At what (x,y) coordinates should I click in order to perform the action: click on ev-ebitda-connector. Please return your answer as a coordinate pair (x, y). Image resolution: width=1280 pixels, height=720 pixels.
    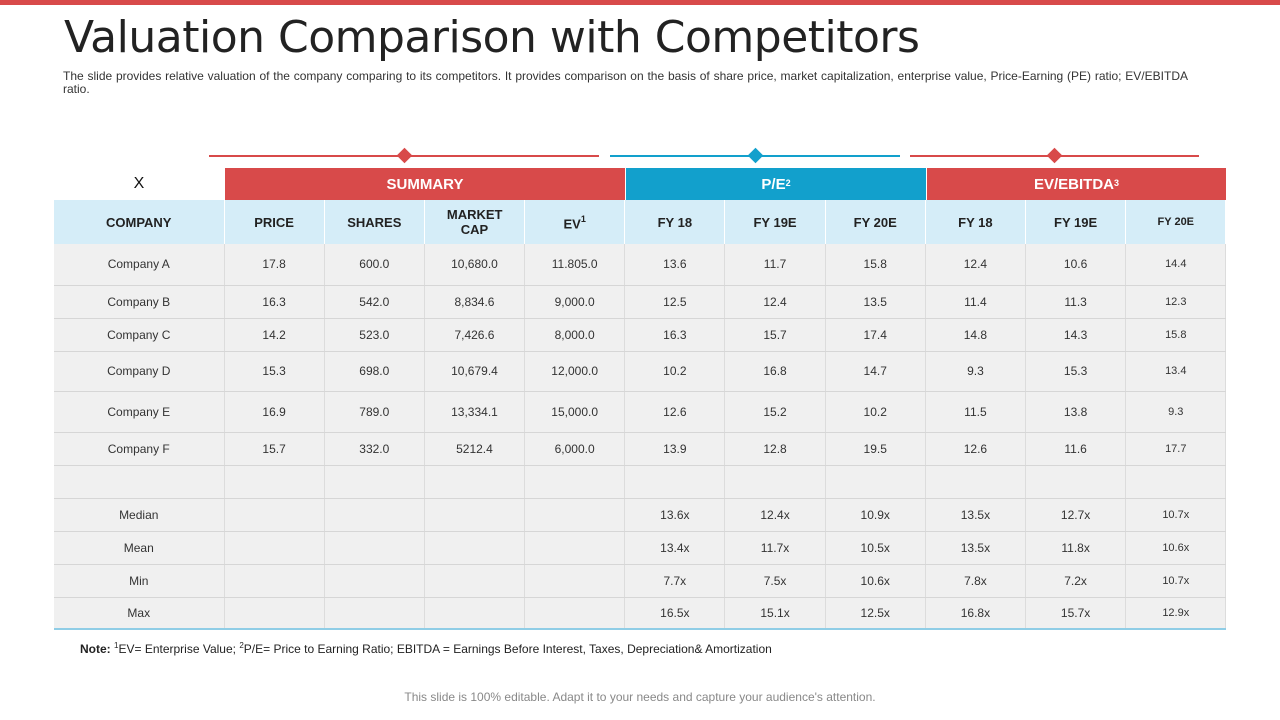
    Looking at the image, I should click on (1054, 155).